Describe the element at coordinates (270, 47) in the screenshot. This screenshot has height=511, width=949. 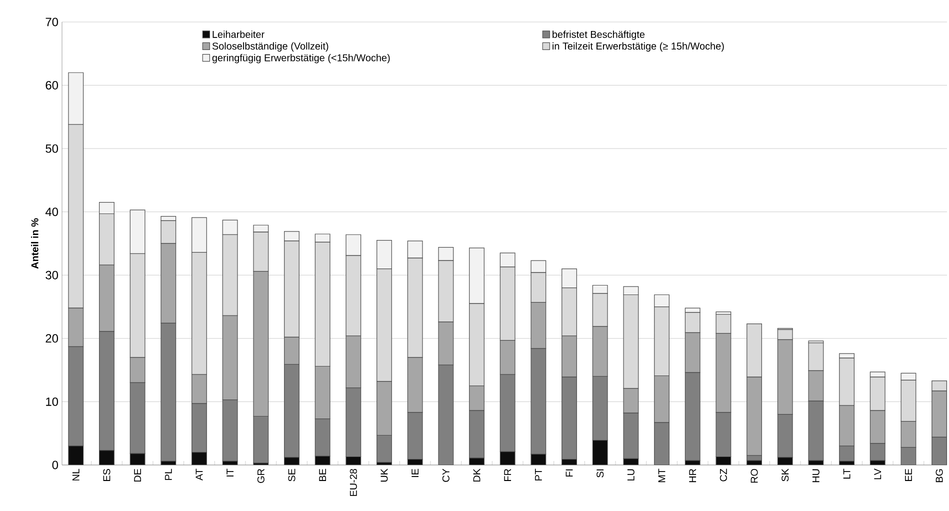
I see `legend-label: Soloselbständige (Vollzeit)` at that location.